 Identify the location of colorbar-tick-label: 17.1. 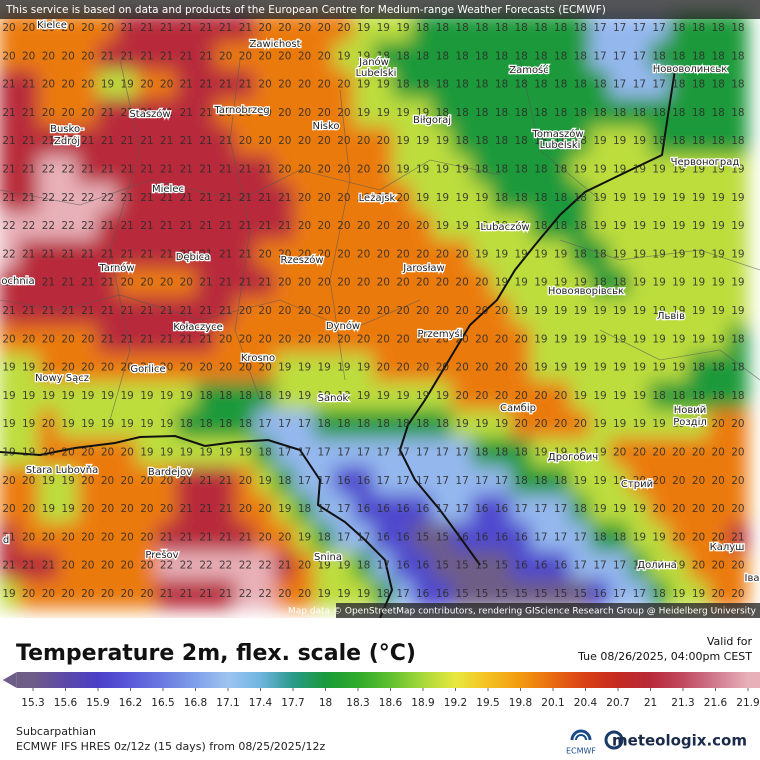
(227, 703).